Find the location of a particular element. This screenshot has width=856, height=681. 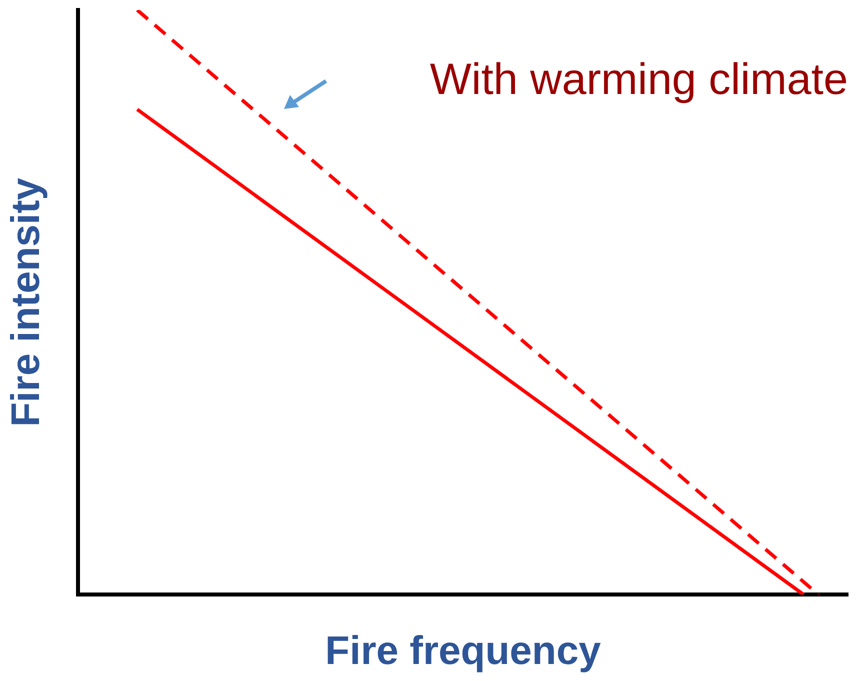

y-axis-title: Fire intensity is located at coordinates (26, 302).